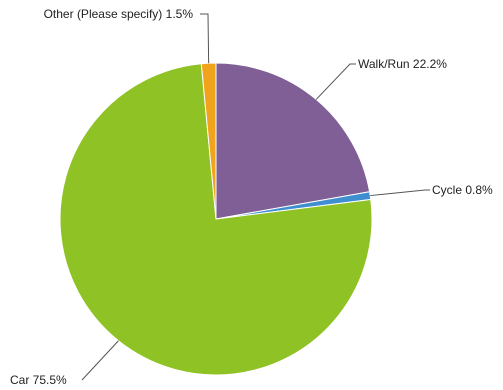 The width and height of the screenshot is (503, 390). What do you see at coordinates (119, 14) in the screenshot?
I see `slice-label-other: Other (Please specify) 1.5%` at bounding box center [119, 14].